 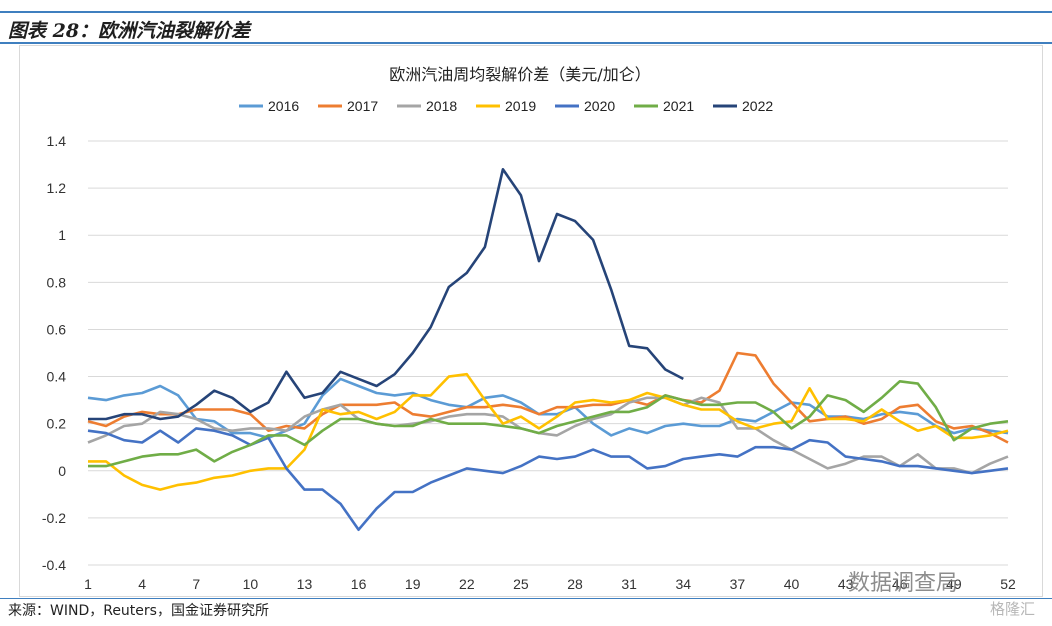 What do you see at coordinates (57, 188) in the screenshot?
I see `y-tick-label: 1.2` at bounding box center [57, 188].